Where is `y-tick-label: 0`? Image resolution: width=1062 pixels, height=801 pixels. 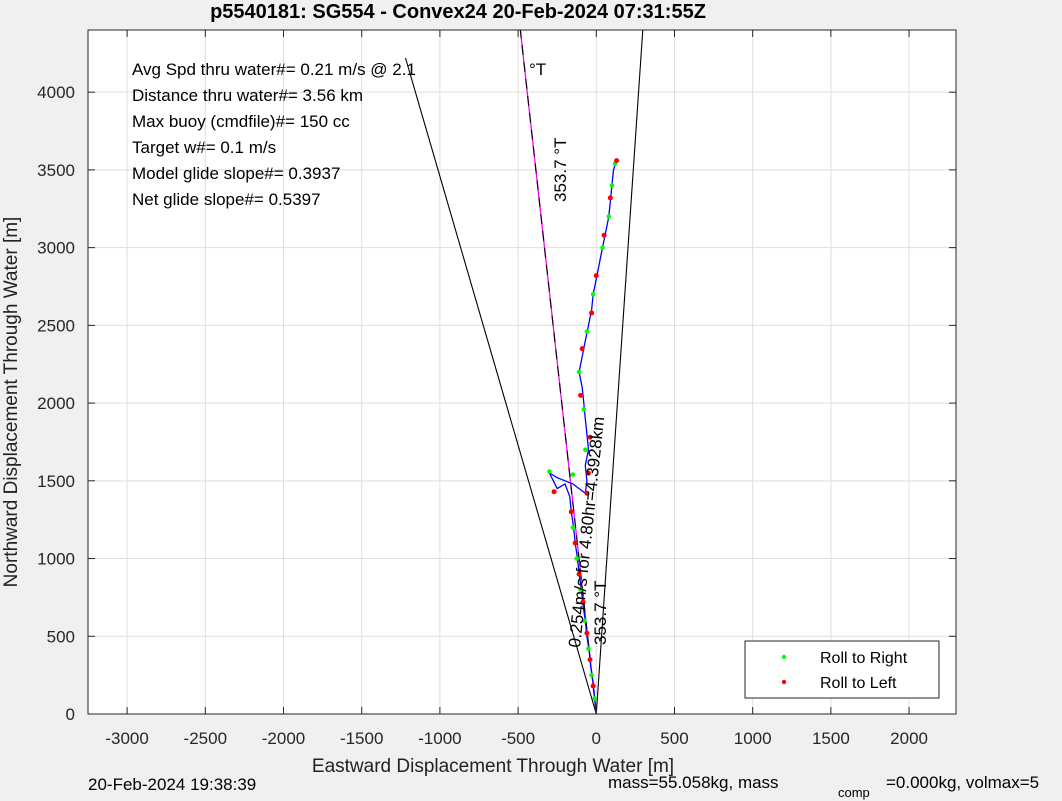 y-tick-label: 0 is located at coordinates (70, 714).